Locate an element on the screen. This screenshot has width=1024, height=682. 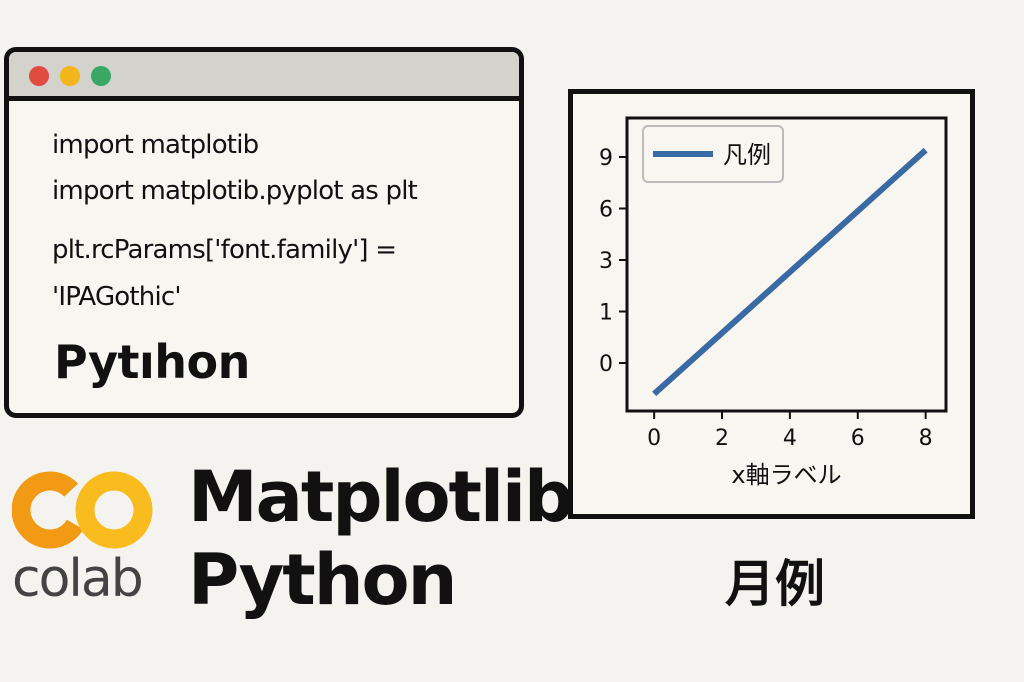
plot-area-border is located at coordinates (786, 264).